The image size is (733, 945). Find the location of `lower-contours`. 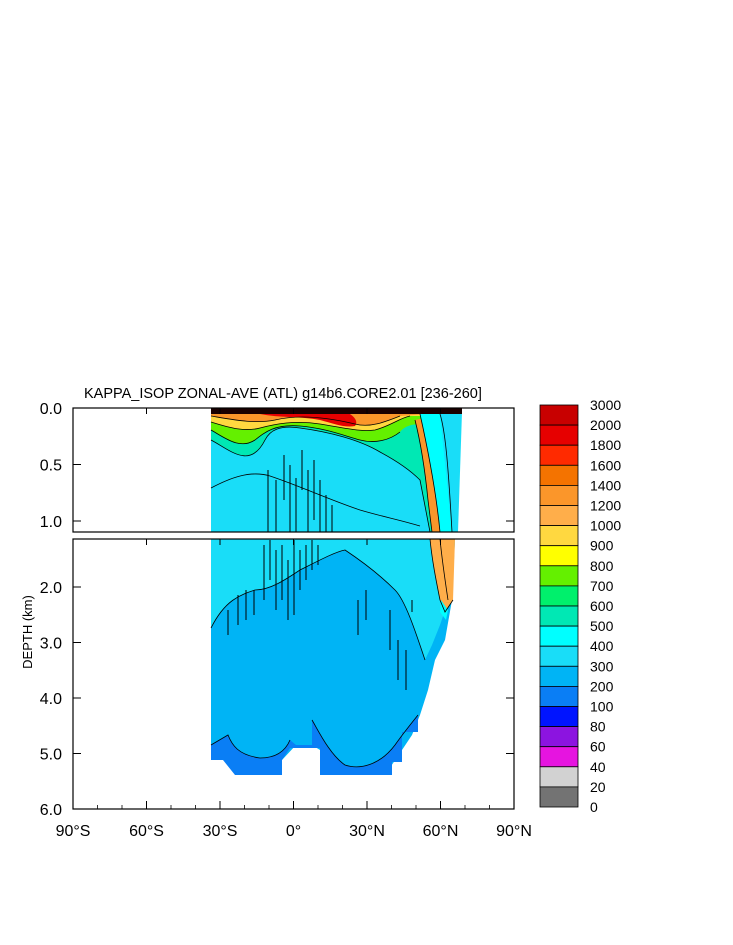

lower-contours is located at coordinates (332, 653).